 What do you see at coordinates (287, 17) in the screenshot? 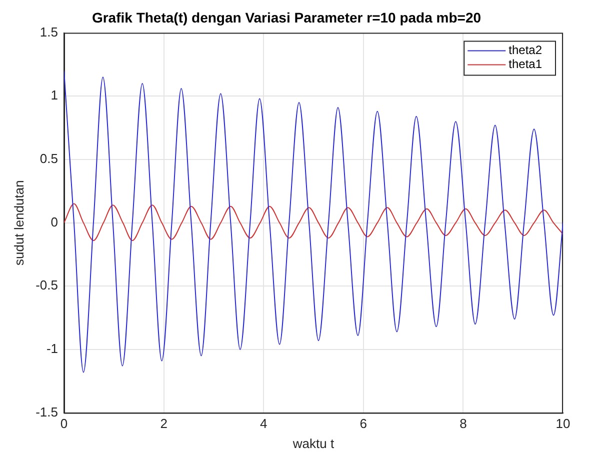
I see `chart-title: Grafik Theta(t) dengan Variasi Parameter r=10 pada mb=20` at bounding box center [287, 17].